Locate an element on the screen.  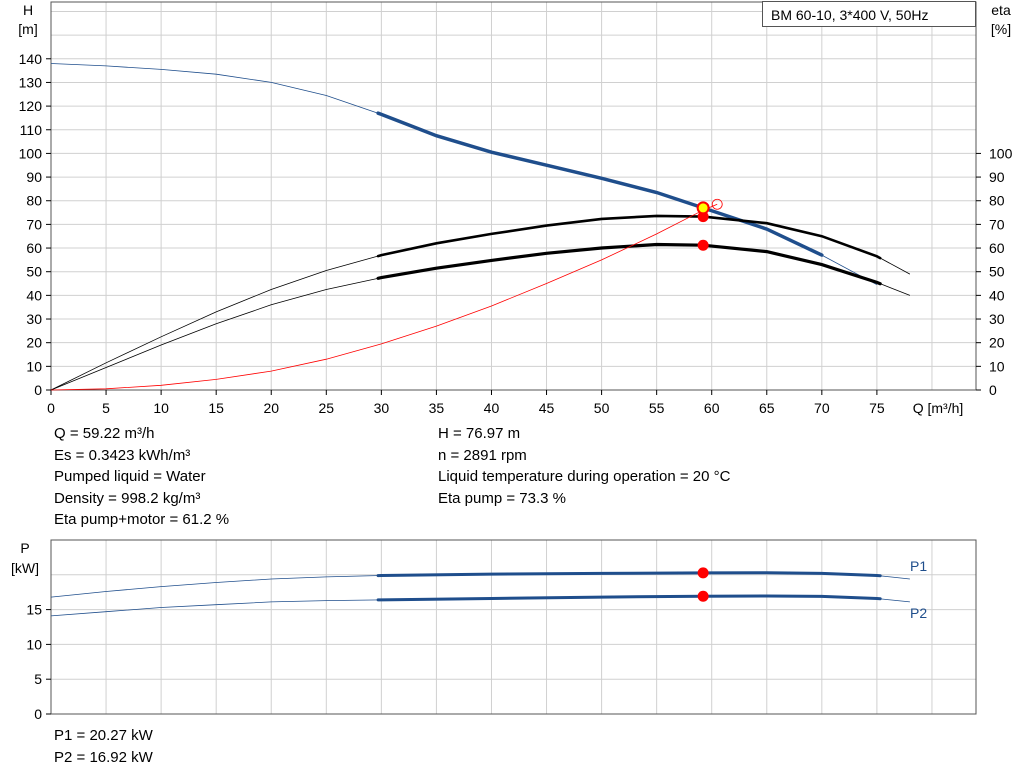
y-right-tick-label: 90 is located at coordinates (997, 177).